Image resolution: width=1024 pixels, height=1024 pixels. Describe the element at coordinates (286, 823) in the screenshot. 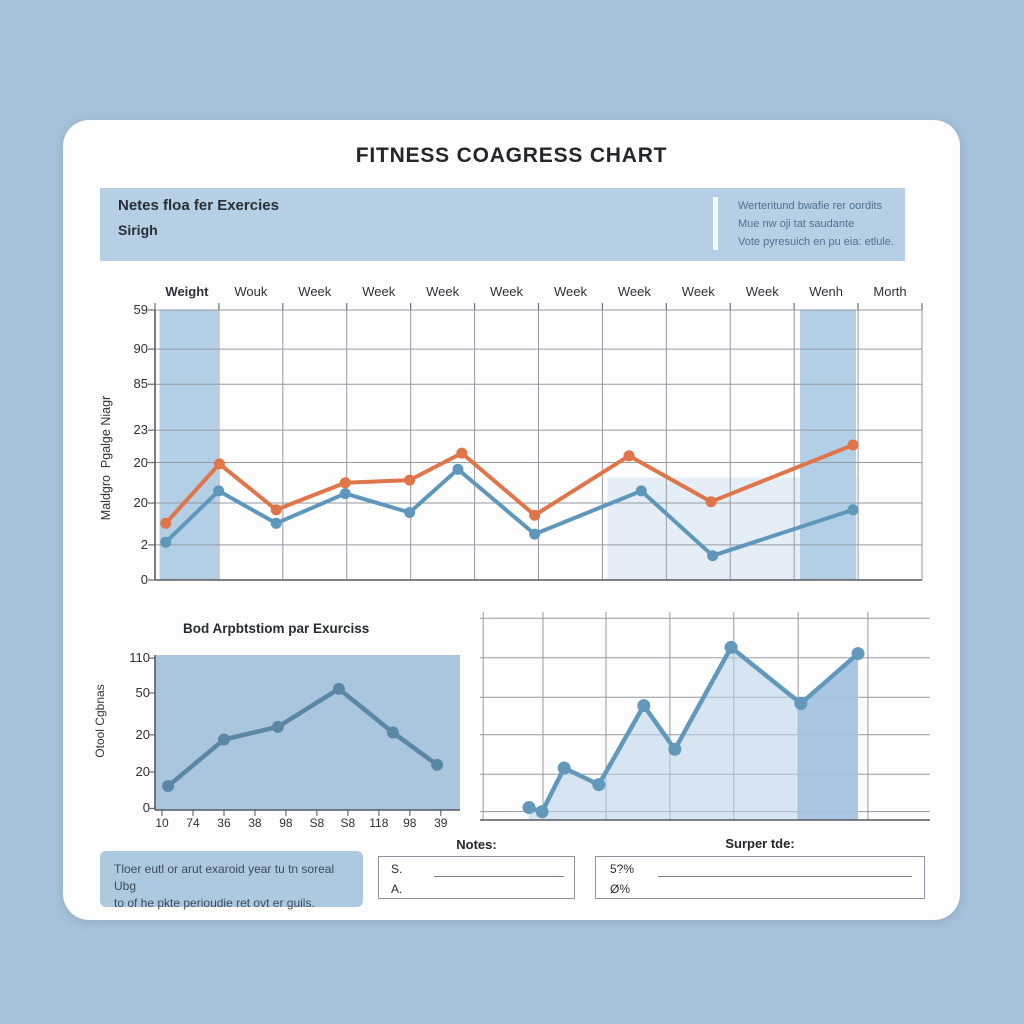

I see `calories-x-tick-5: 98` at that location.